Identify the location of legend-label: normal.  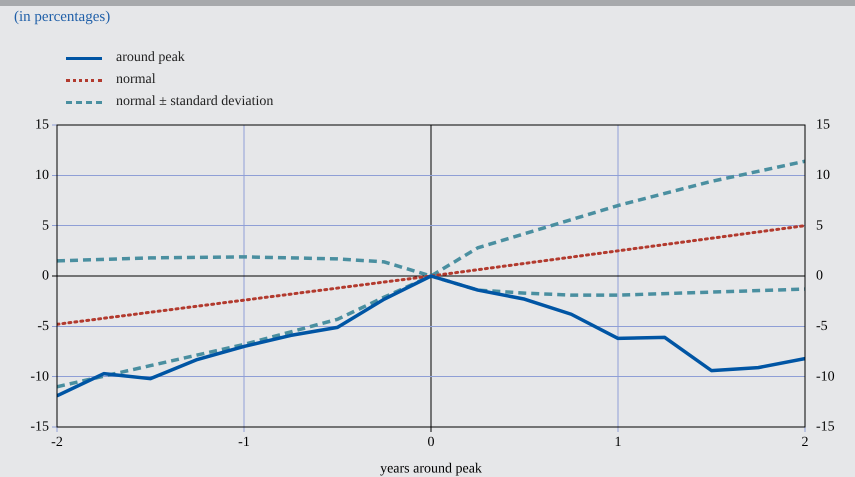
(136, 80).